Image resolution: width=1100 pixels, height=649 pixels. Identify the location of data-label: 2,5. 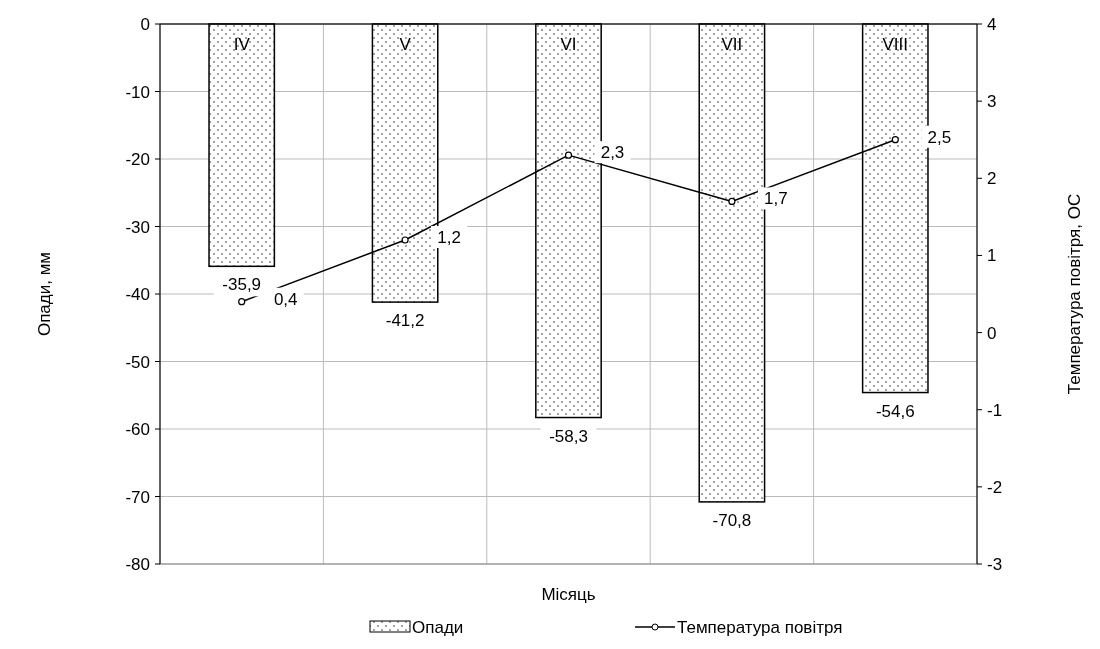
(939, 137).